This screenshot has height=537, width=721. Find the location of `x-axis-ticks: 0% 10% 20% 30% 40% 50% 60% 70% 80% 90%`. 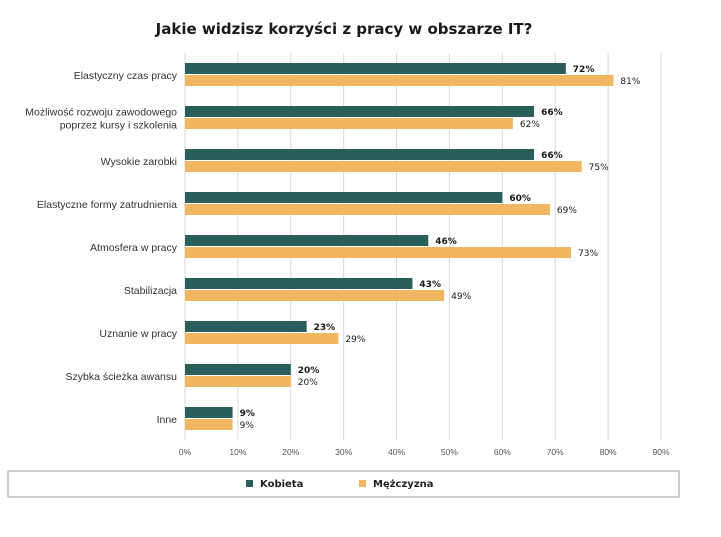

x-axis-ticks: 0% 10% 20% 30% 40% 50% 60% 70% 80% 90% is located at coordinates (424, 452).